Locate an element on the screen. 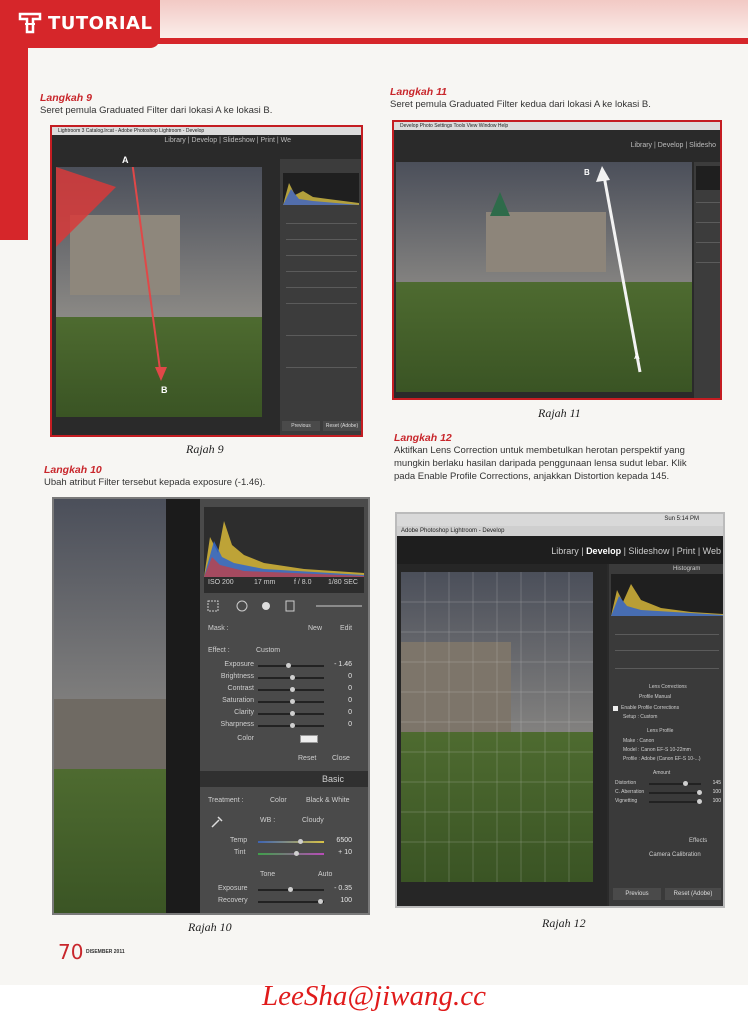 This screenshot has width=748, height=1024. shot9-reset-button: Reset (Adobe) is located at coordinates (342, 426).